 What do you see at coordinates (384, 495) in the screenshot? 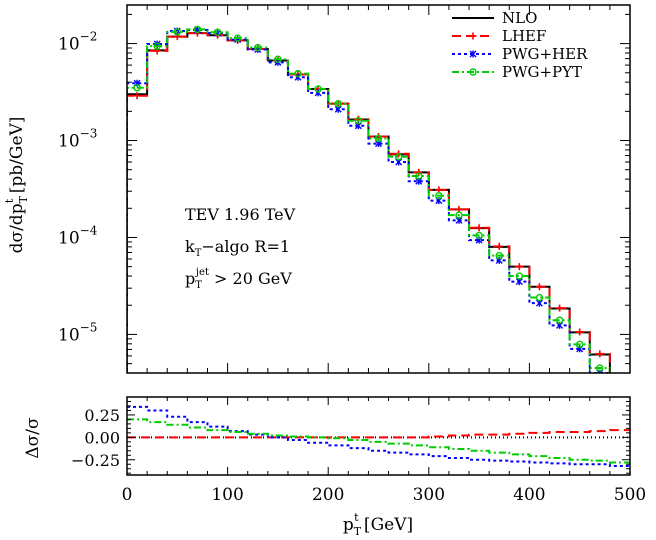
I see `x-tick-labels: 0 100 200 300 400 500` at bounding box center [384, 495].